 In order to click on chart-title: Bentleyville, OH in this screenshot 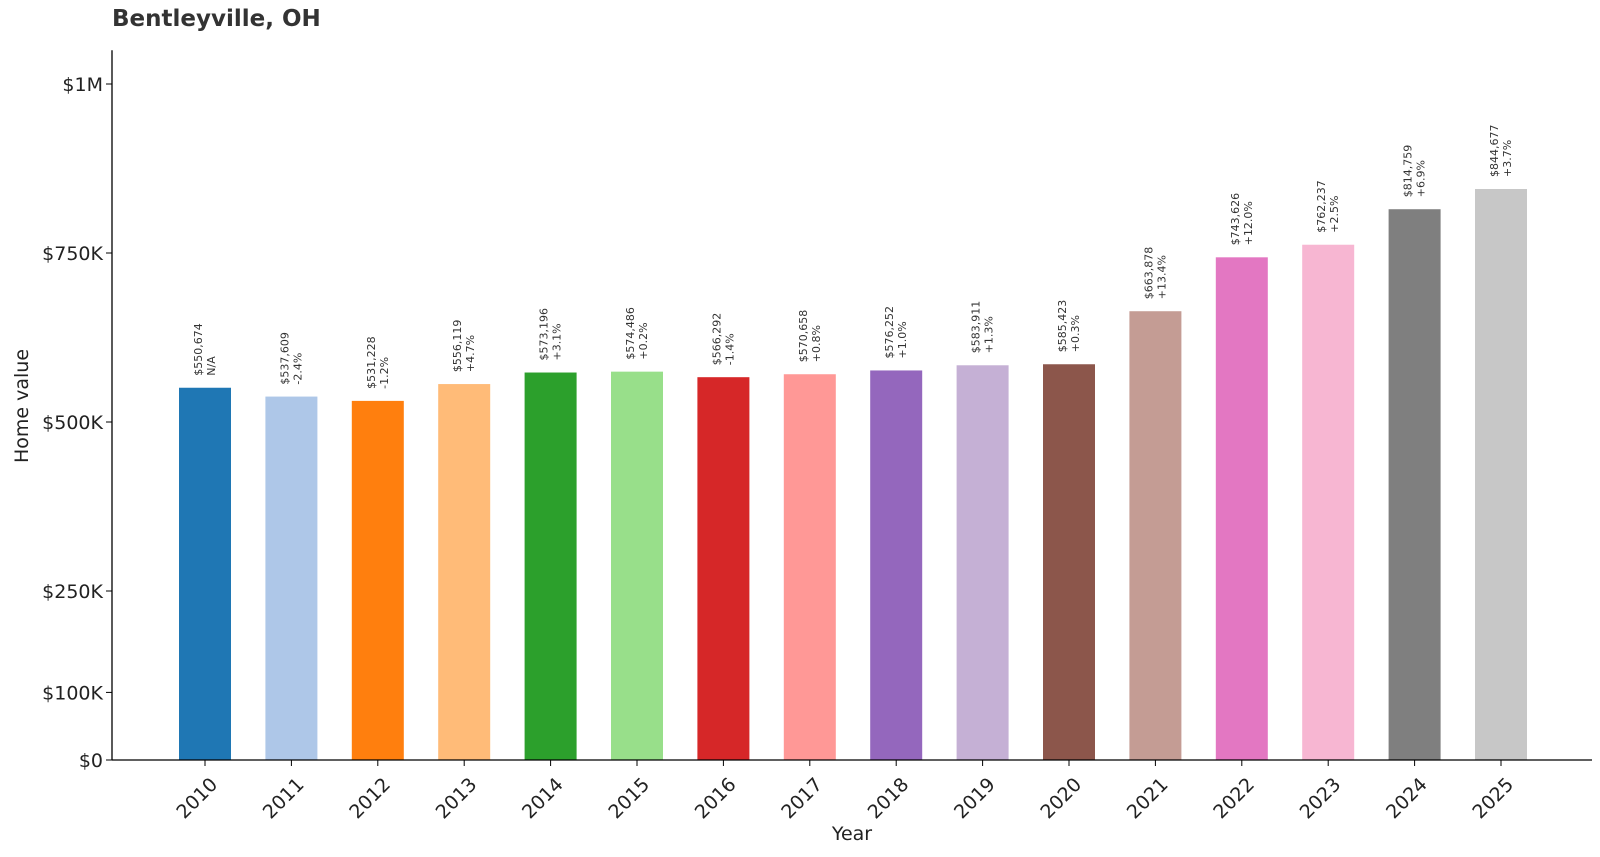, I will do `click(216, 19)`.